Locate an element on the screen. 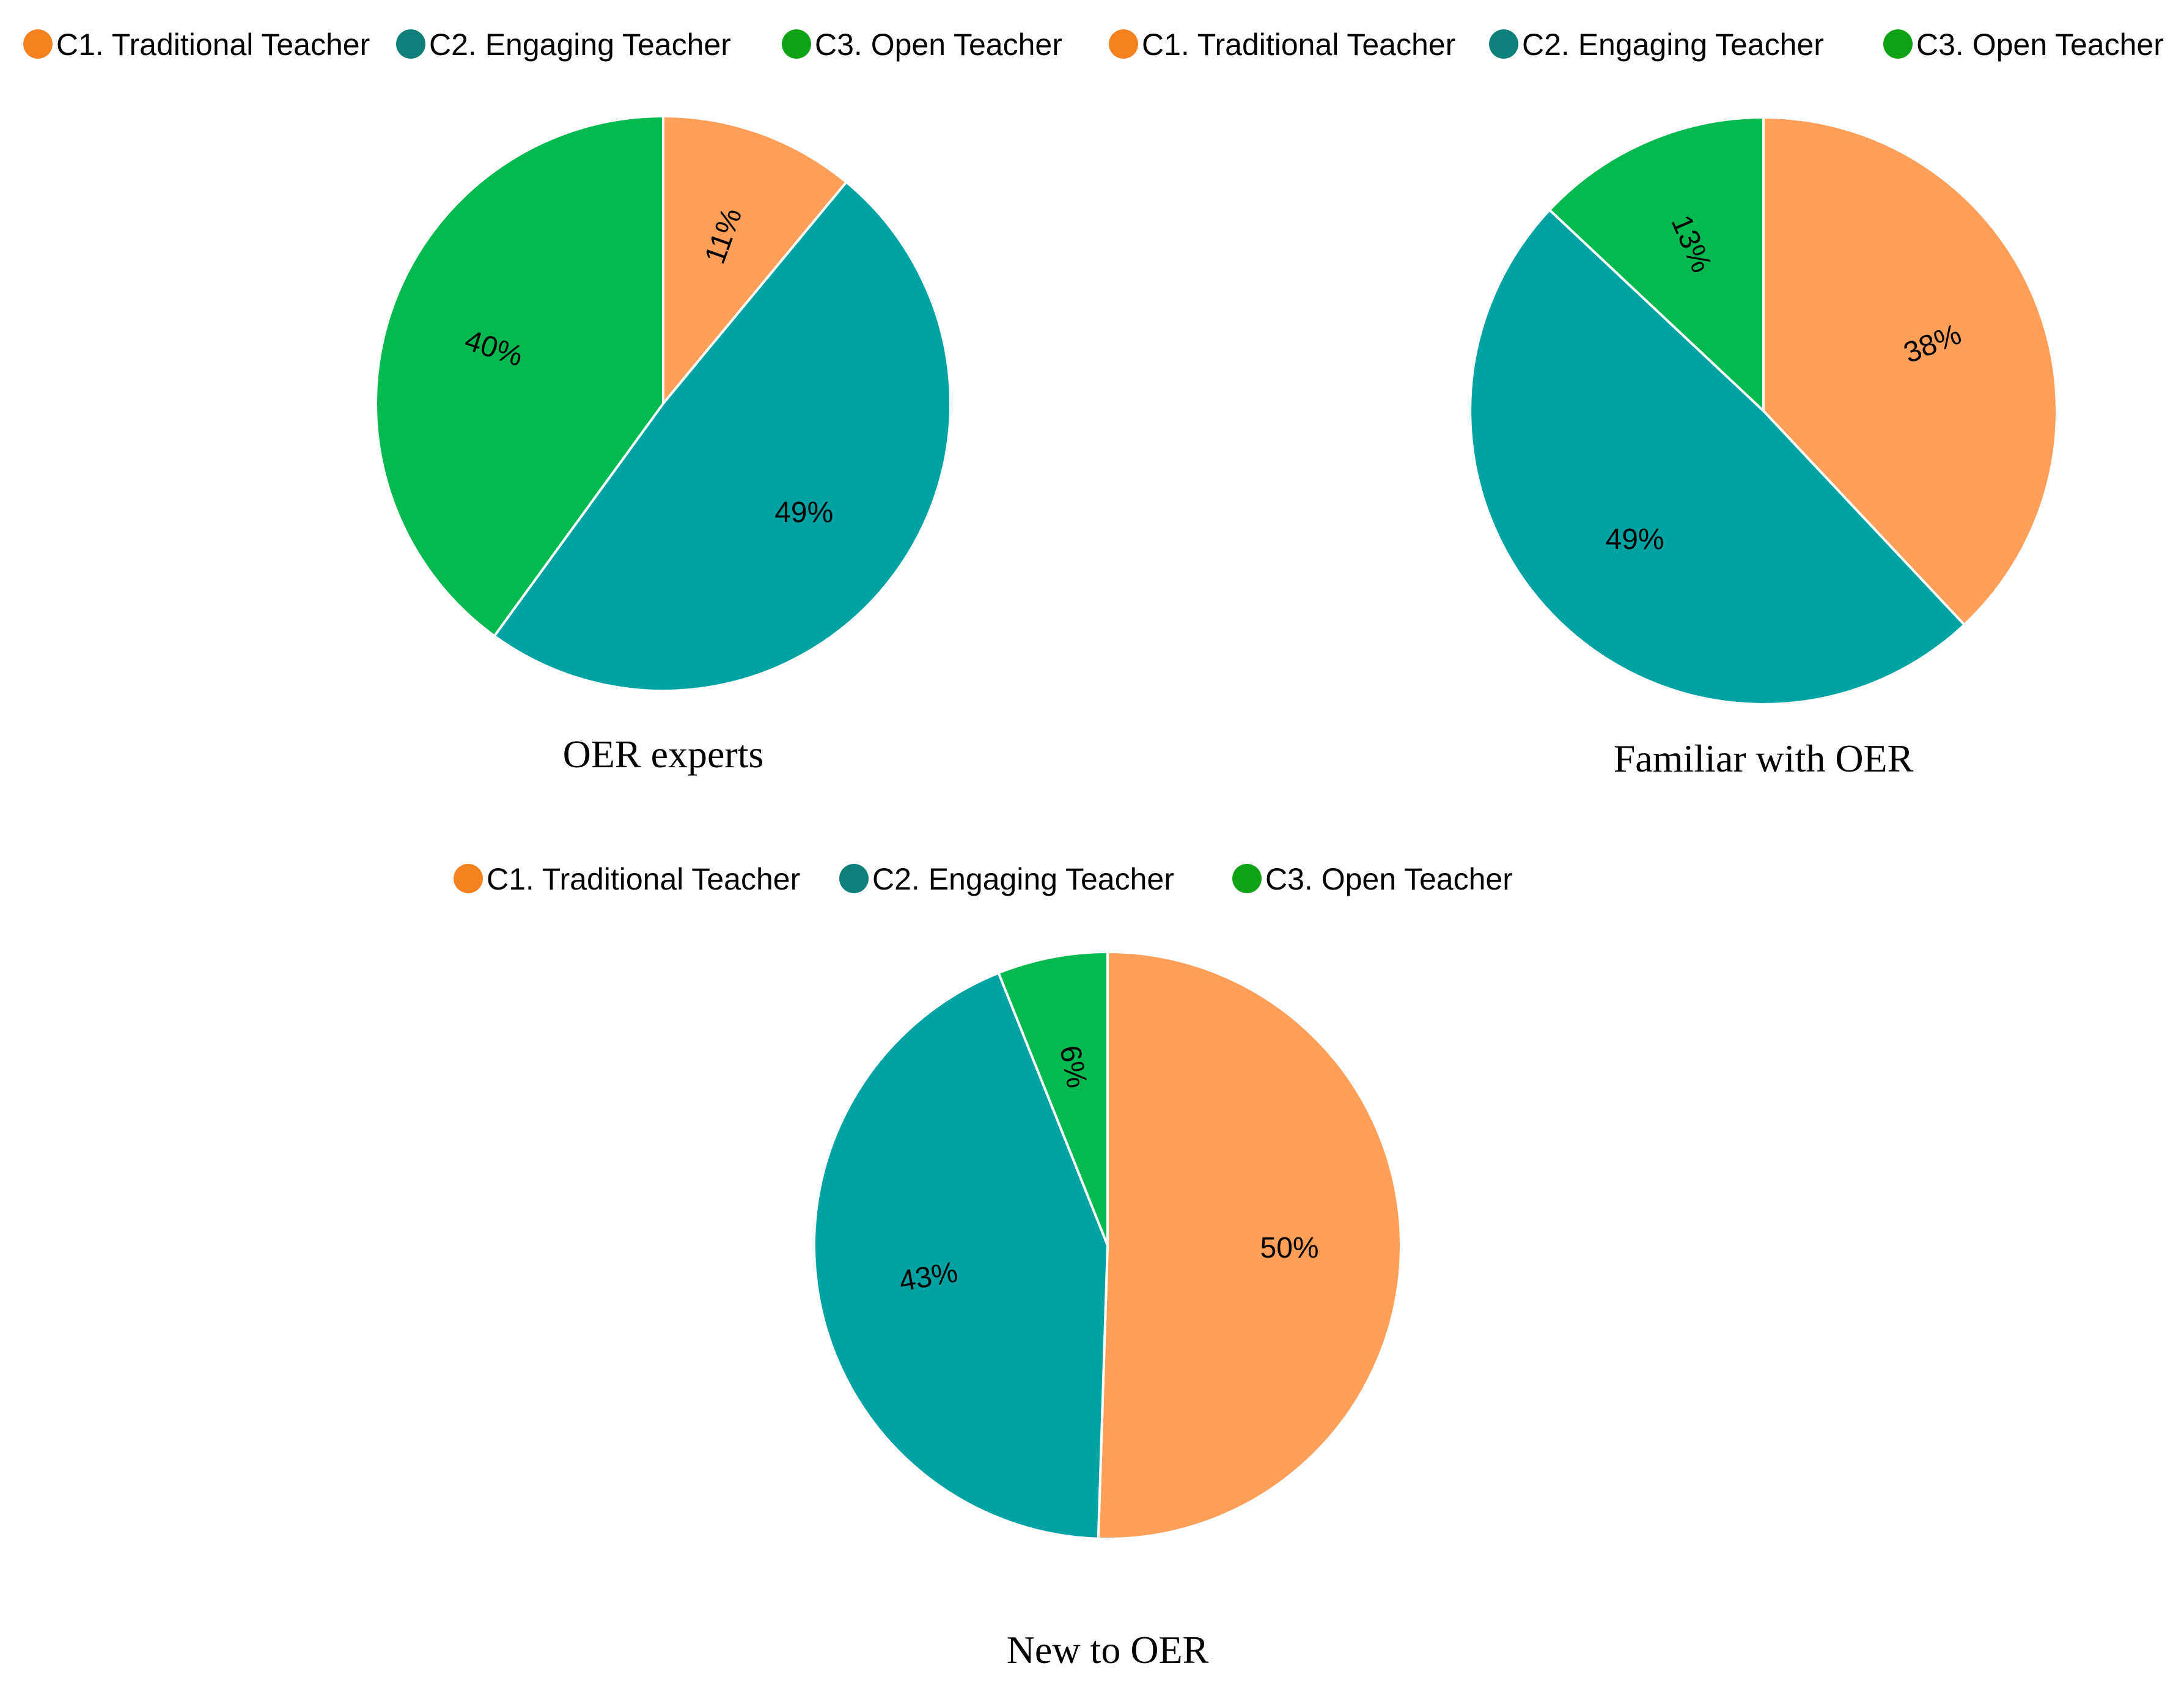 The image size is (2184, 1688). slice-label-traditional-teacher: 50% is located at coordinates (1289, 1248).